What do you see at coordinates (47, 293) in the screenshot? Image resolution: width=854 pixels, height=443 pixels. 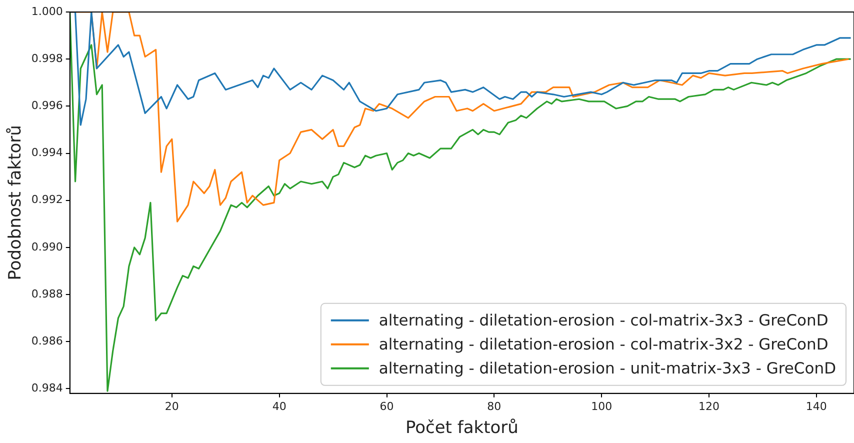 I see `y-tick-label: 0.988` at bounding box center [47, 293].